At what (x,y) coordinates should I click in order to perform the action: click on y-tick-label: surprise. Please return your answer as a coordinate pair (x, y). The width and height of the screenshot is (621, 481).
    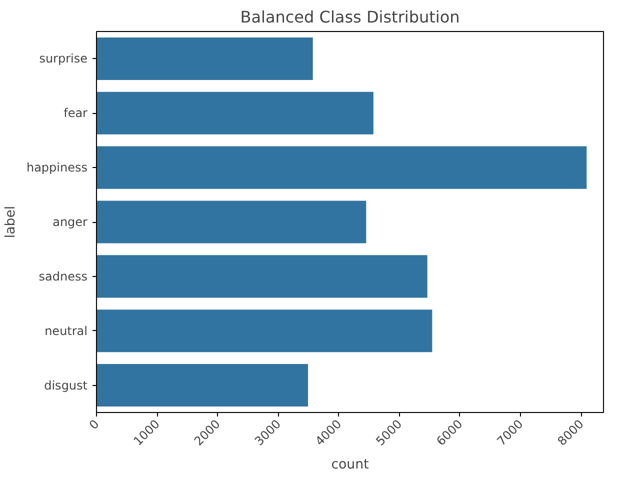
    Looking at the image, I should click on (63, 59).